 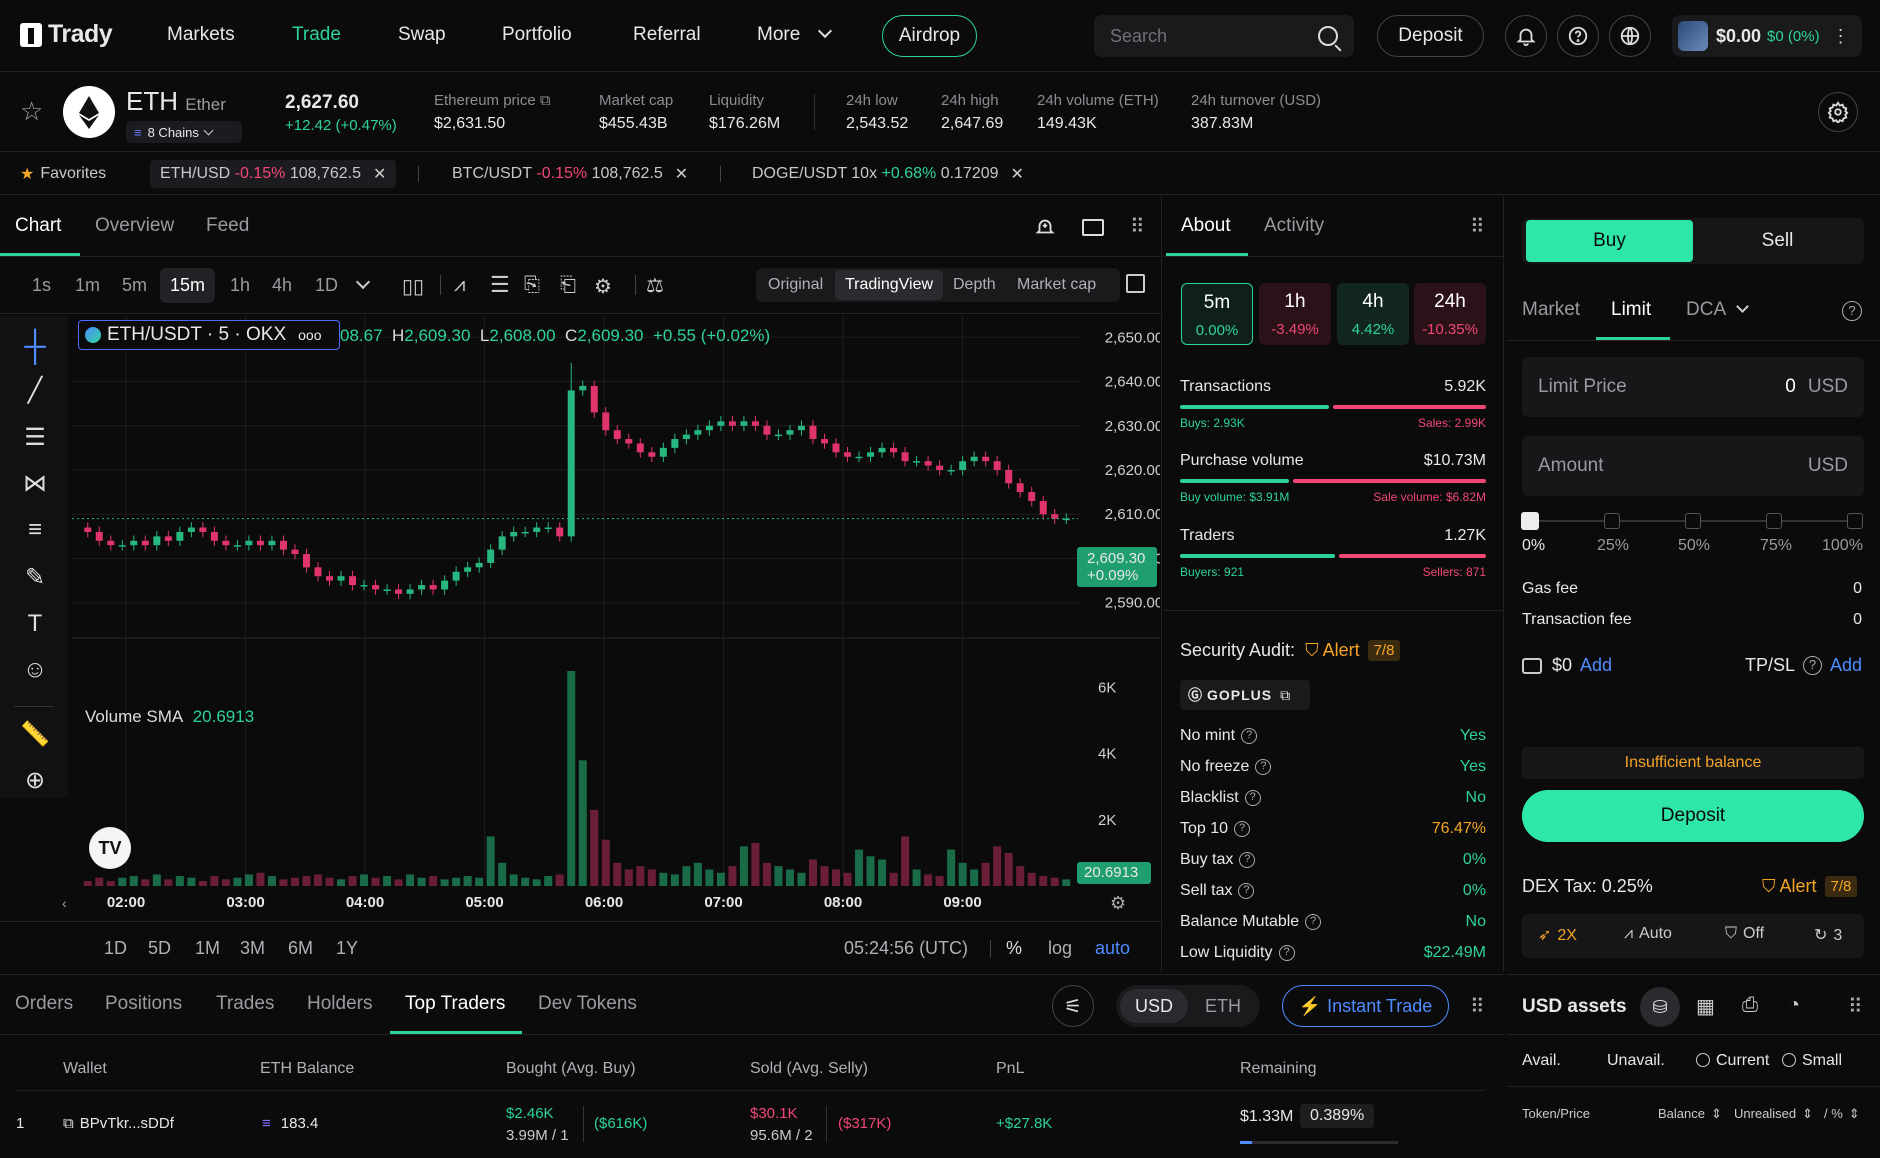 I want to click on tab-orders: Orders, so click(x=44, y=1003).